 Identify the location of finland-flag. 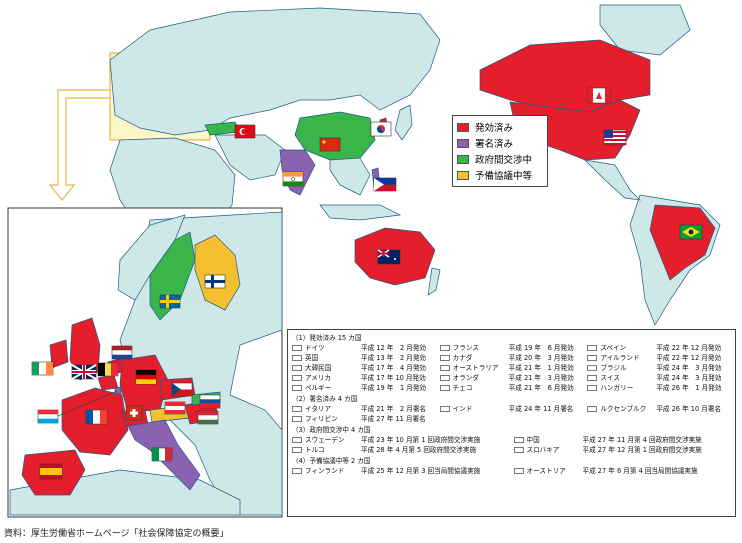
(215, 281).